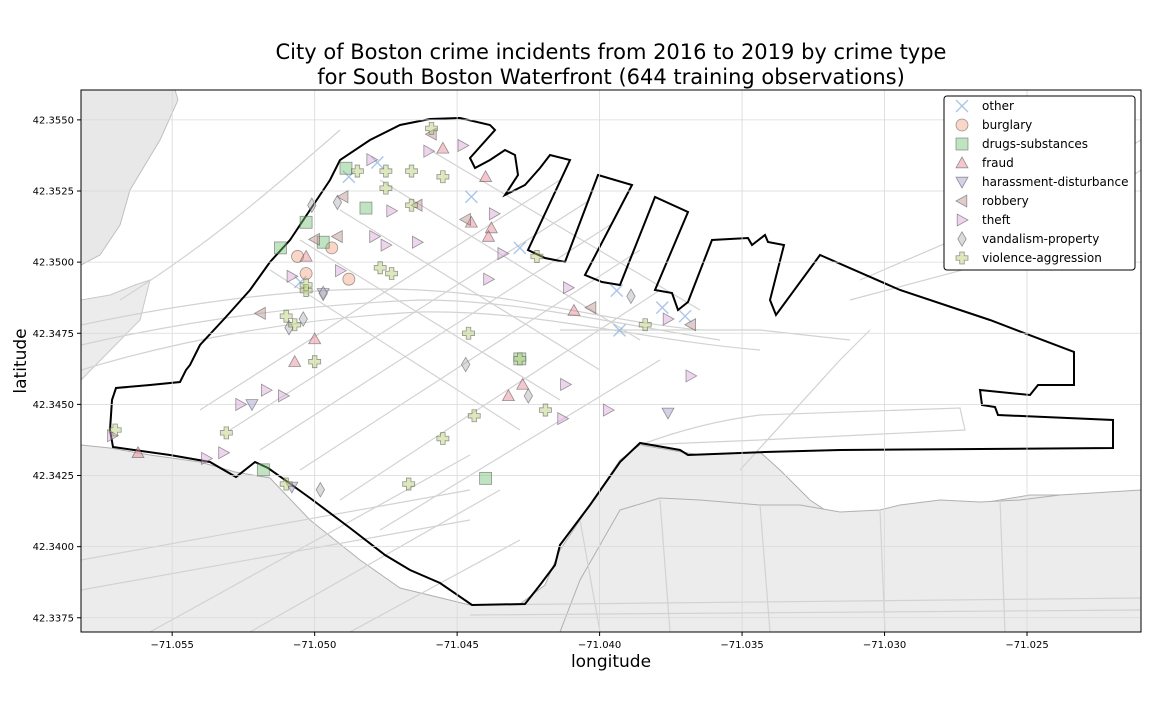  What do you see at coordinates (962, 125) in the screenshot?
I see `legend-marker-burglary` at bounding box center [962, 125].